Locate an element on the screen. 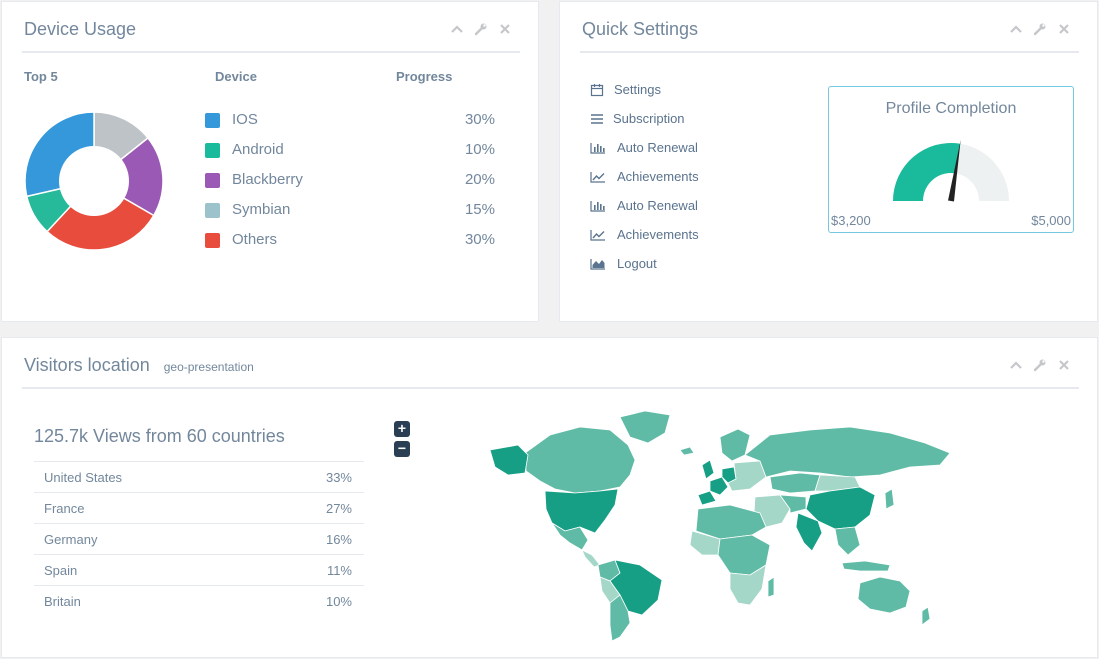 Image resolution: width=1099 pixels, height=659 pixels. map-region-new-zealand is located at coordinates (926, 616).